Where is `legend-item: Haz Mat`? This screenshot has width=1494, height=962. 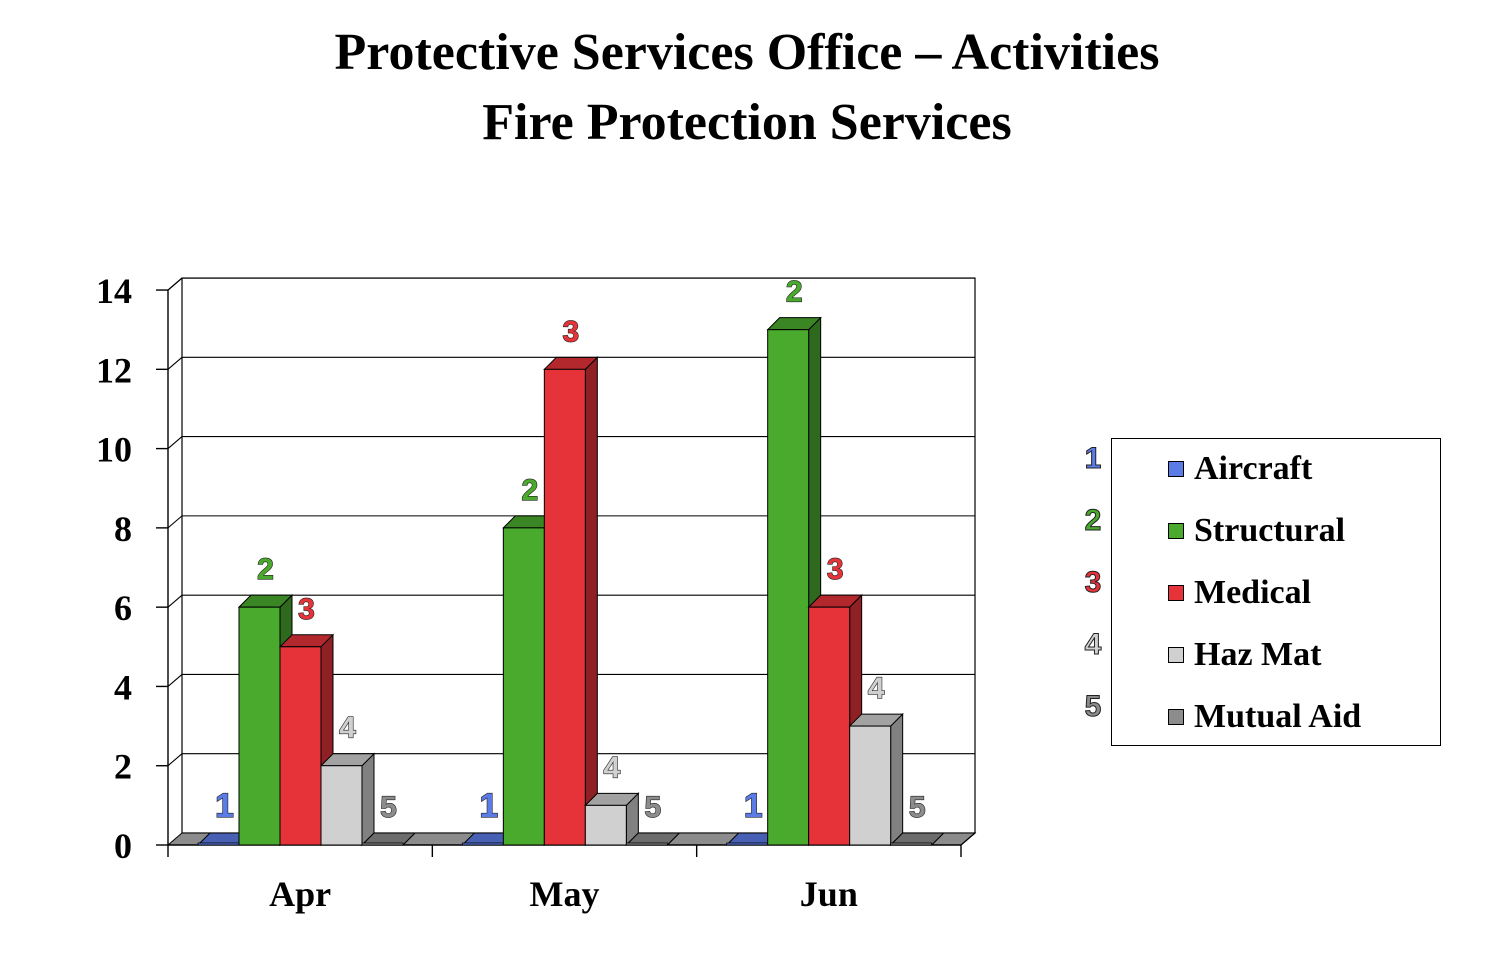 legend-item: Haz Mat is located at coordinates (1244, 655).